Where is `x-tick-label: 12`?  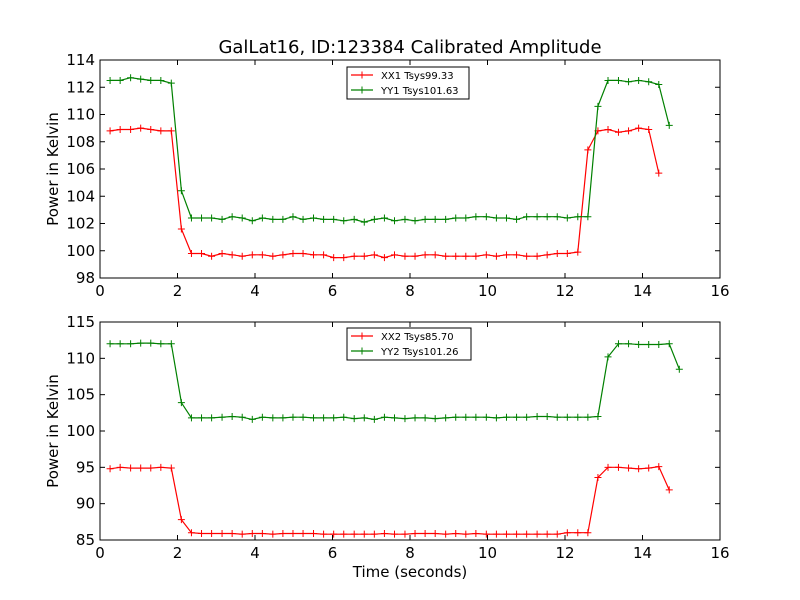 x-tick-label: 12 is located at coordinates (564, 553).